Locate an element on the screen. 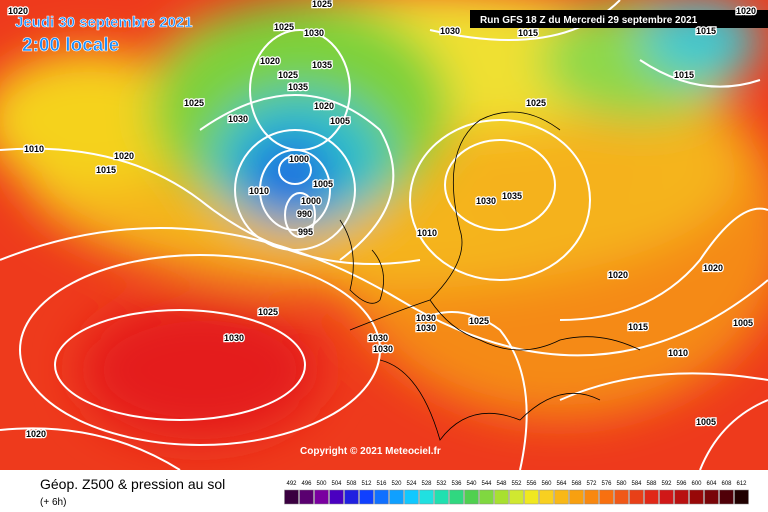 The width and height of the screenshot is (768, 512). legend-tick-label: 564 is located at coordinates (561, 484).